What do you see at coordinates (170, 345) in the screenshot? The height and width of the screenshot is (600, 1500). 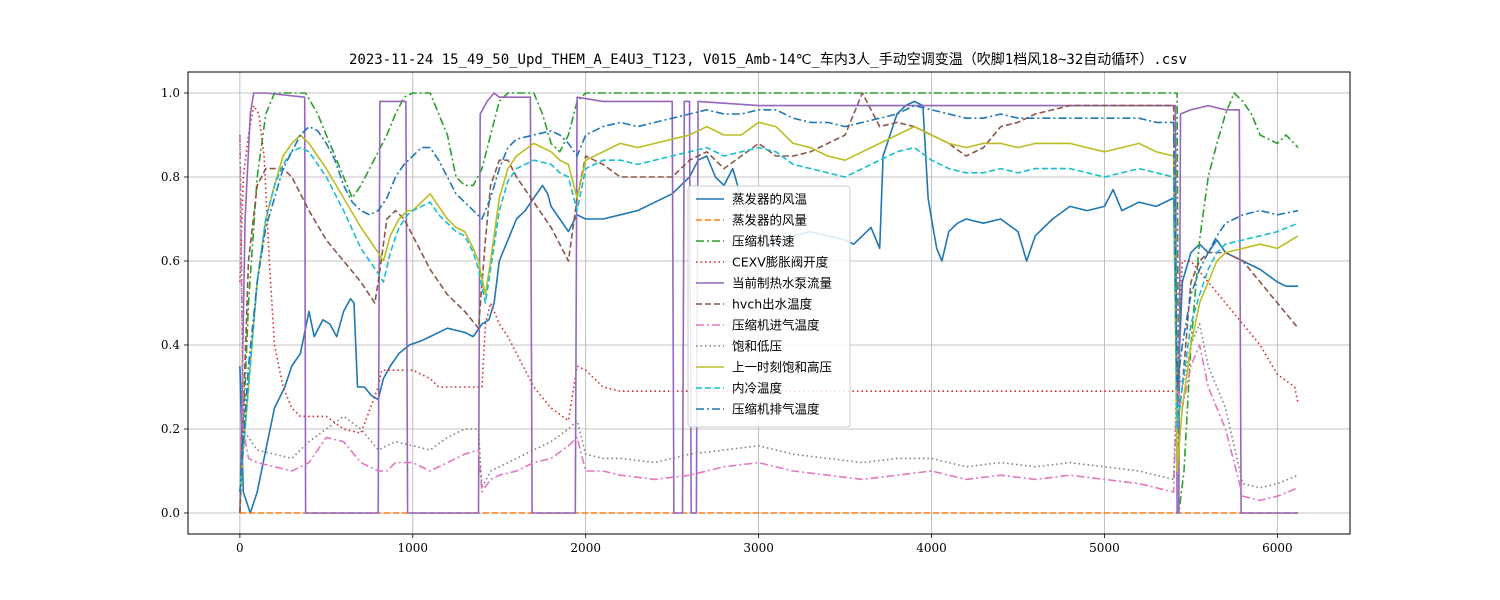 I see `y-tick-label: 0.4` at bounding box center [170, 345].